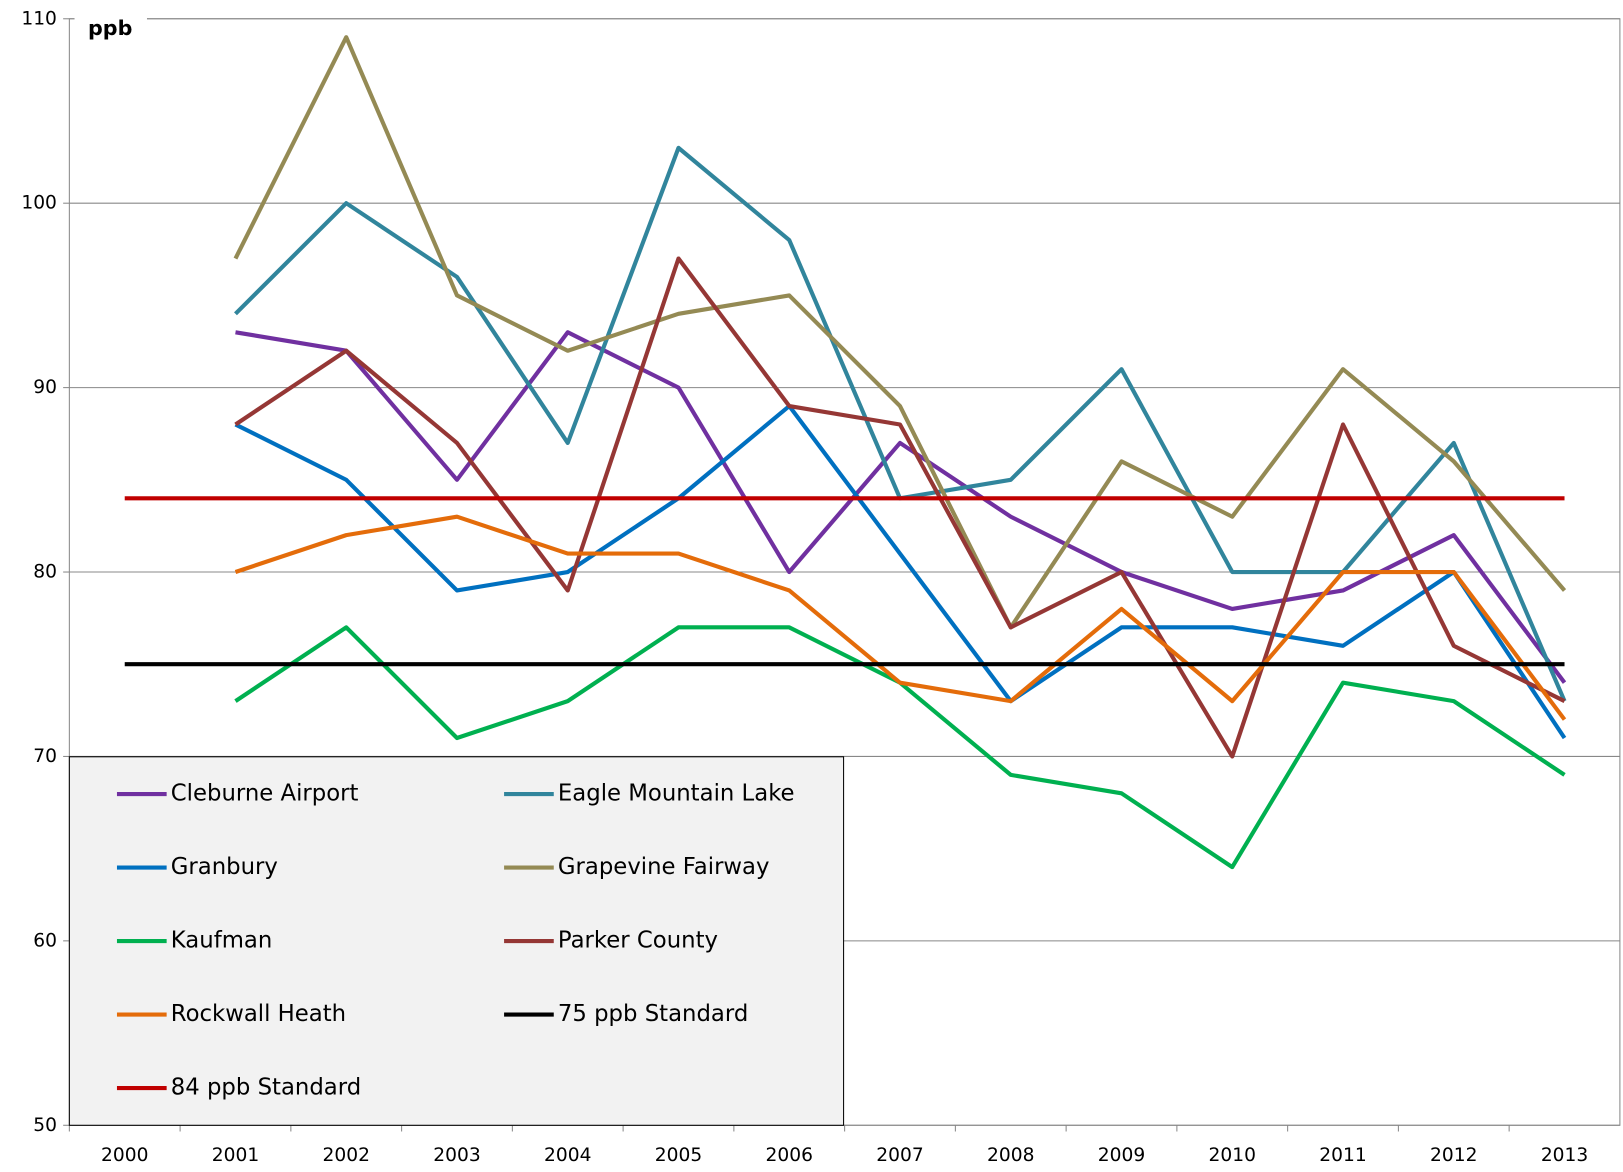  Describe the element at coordinates (899, 1155) in the screenshot. I see `x-tick-label: 2007` at that location.